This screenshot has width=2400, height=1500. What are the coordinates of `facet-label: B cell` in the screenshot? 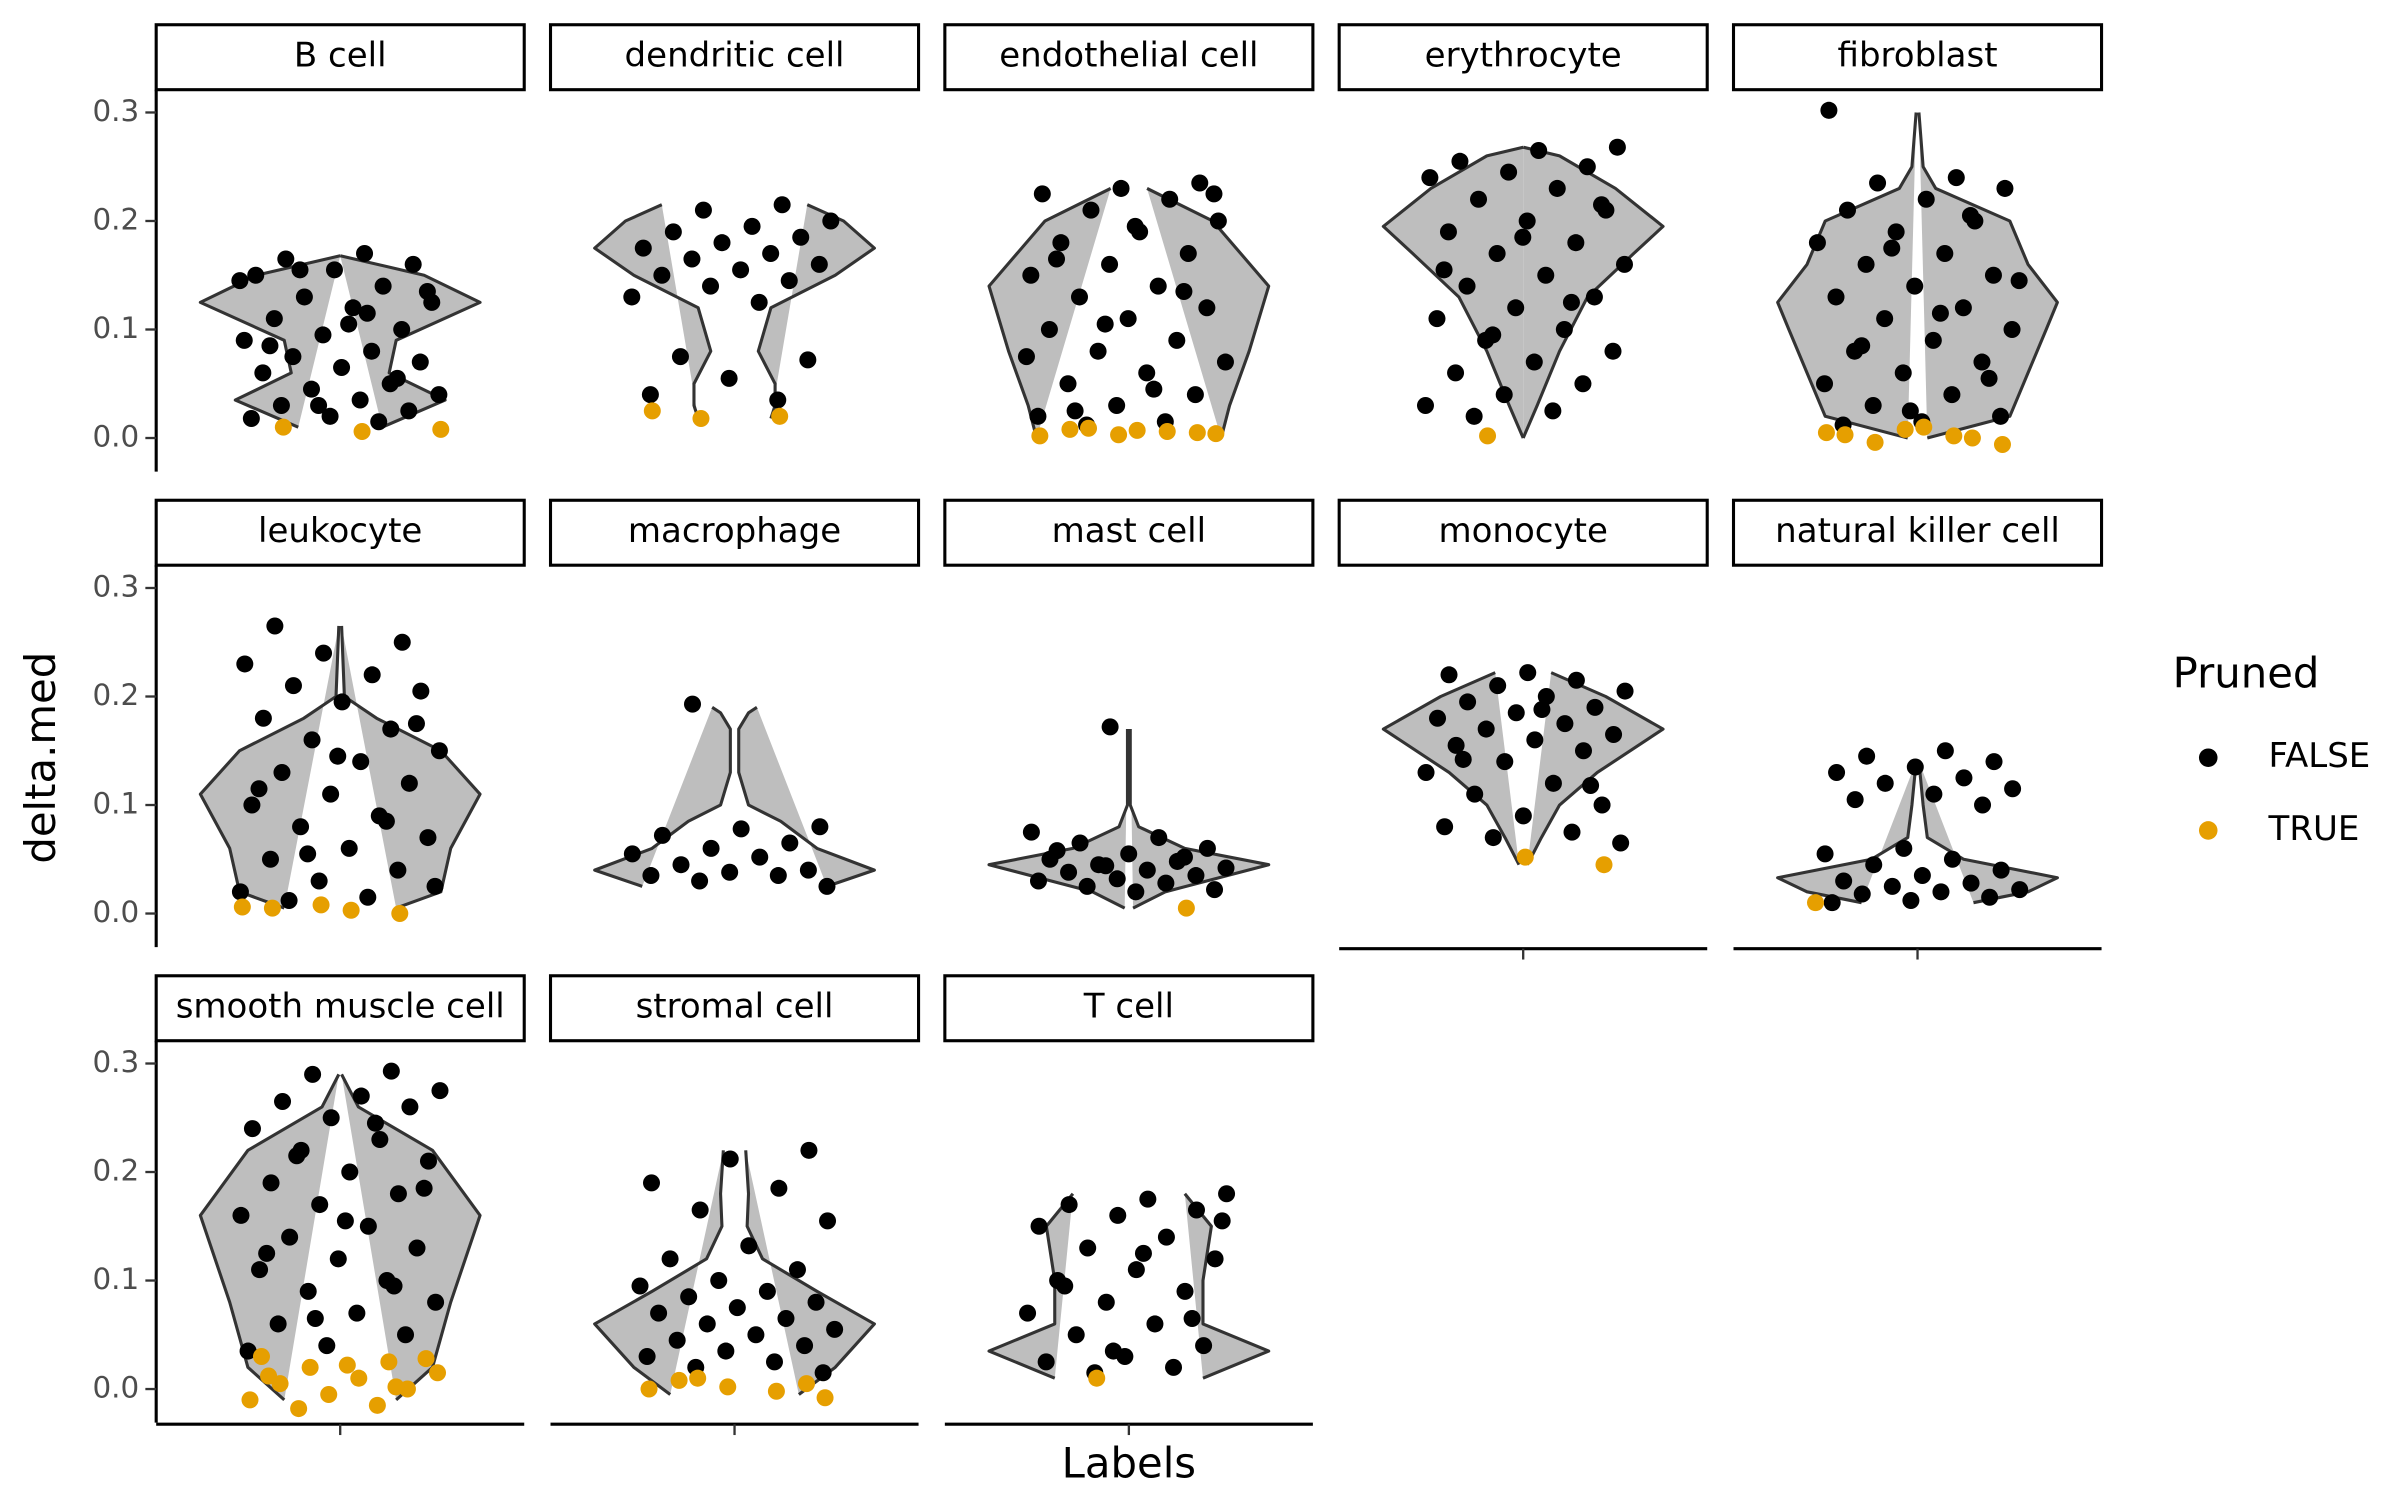 It's located at (340, 56).